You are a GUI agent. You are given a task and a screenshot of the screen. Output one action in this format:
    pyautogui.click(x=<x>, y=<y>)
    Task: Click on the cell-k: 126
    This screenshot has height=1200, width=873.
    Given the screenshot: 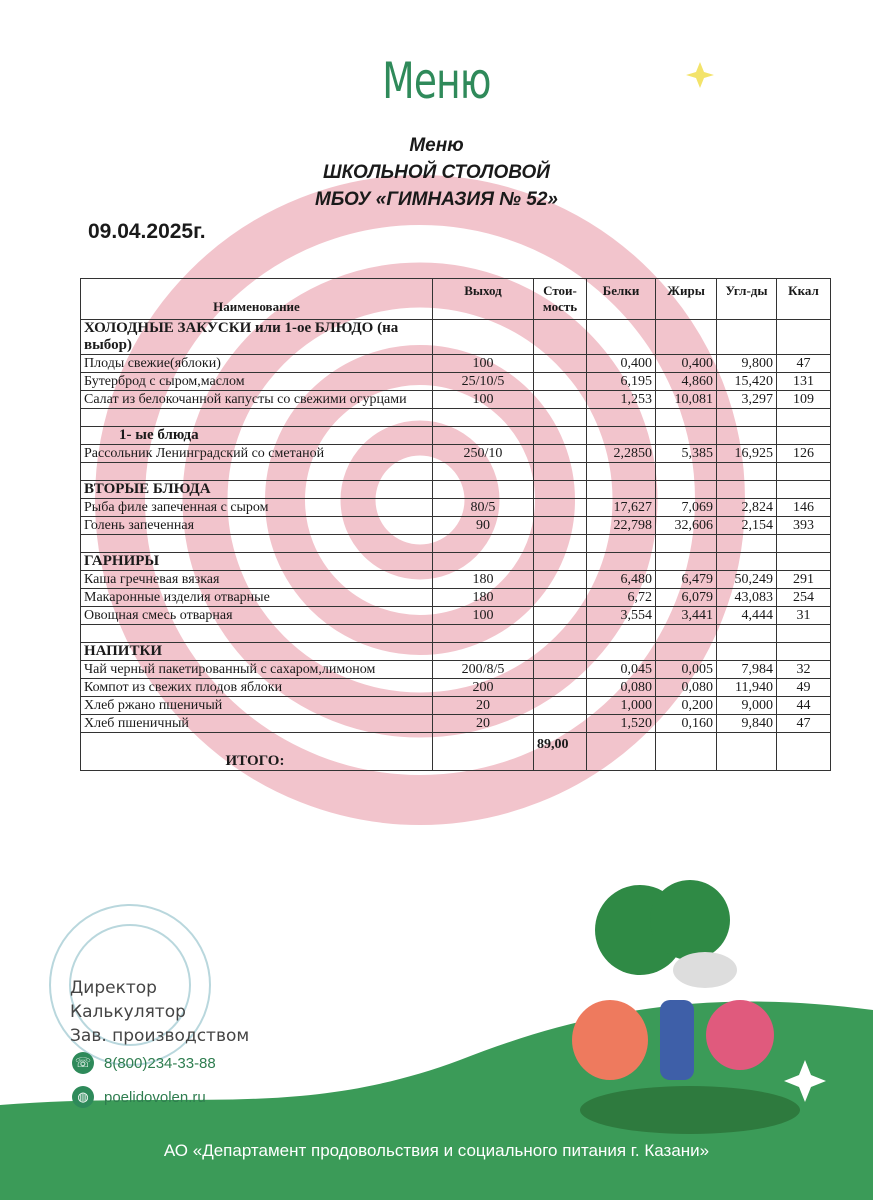 What is the action you would take?
    pyautogui.click(x=803, y=453)
    